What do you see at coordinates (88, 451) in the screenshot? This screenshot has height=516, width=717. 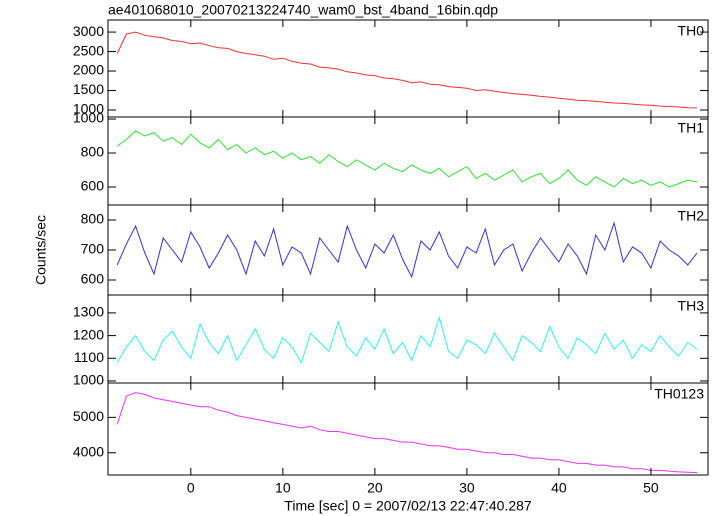 I see `y-tick-label: 4000` at bounding box center [88, 451].